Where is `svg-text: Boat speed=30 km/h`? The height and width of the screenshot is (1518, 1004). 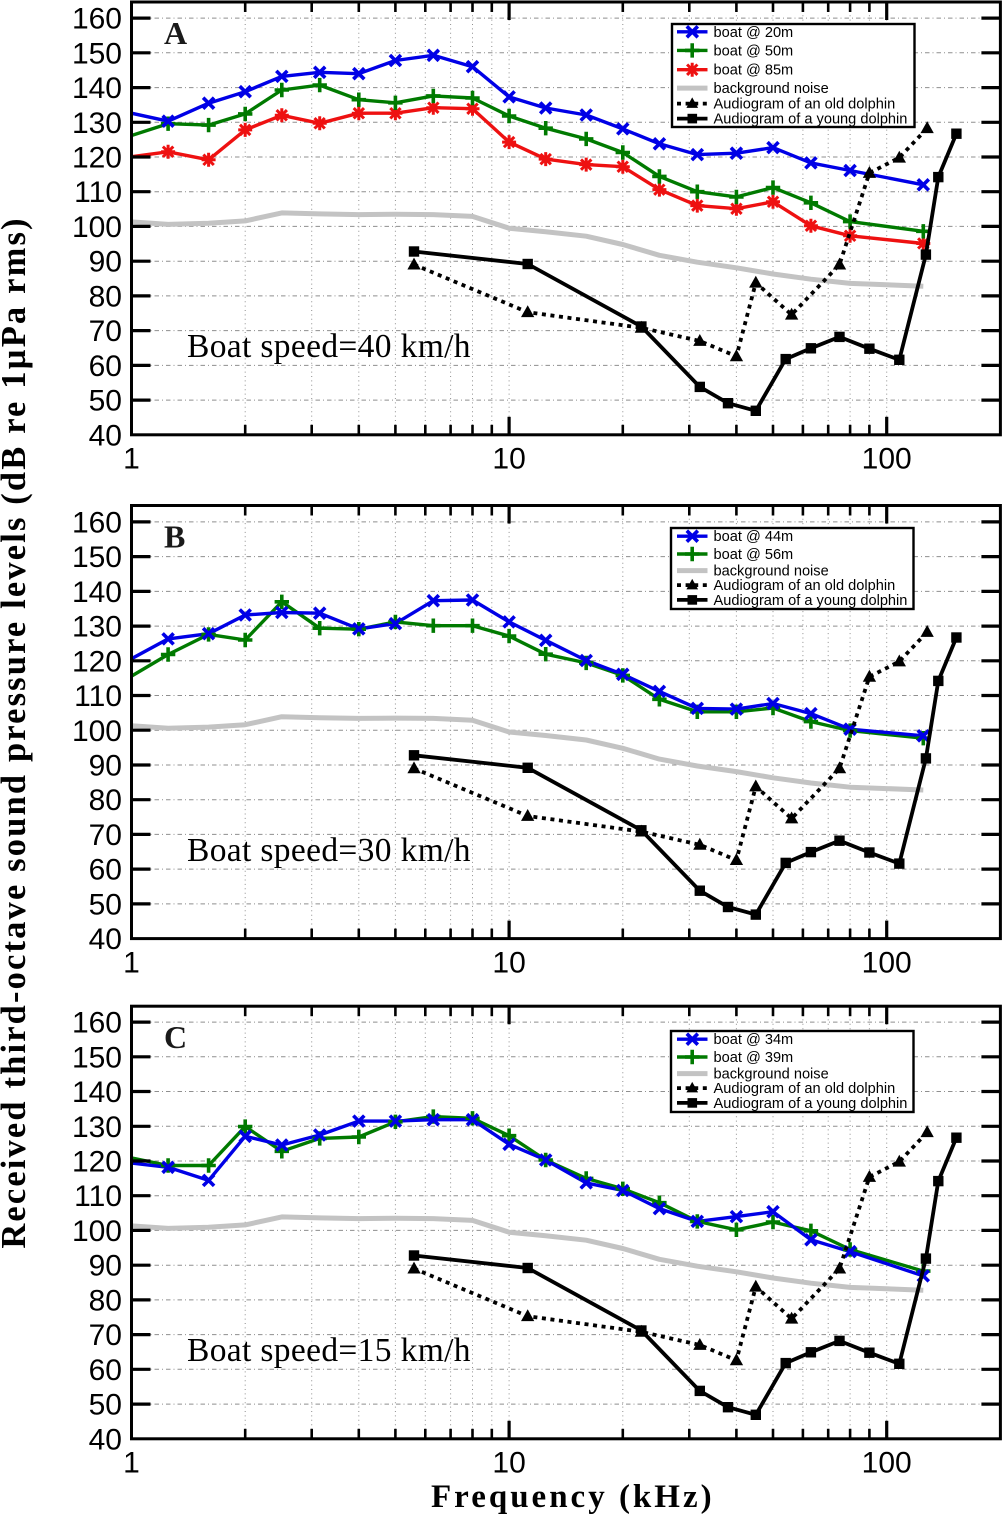
svg-text: Boat speed=30 km/h is located at coordinates (329, 850).